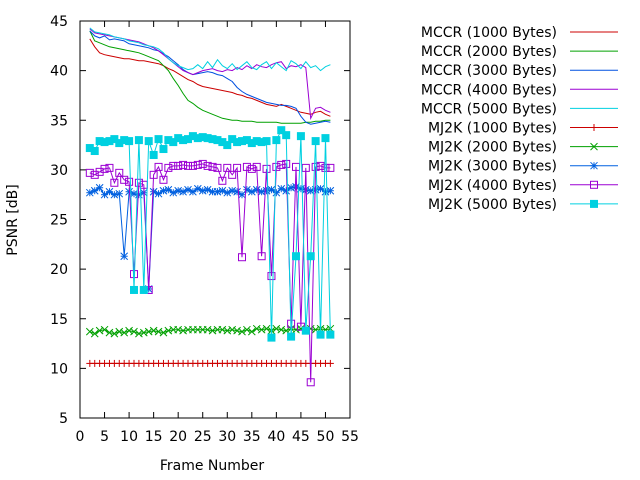 This screenshot has width=640, height=480. Describe the element at coordinates (519, 33) in the screenshot. I see `legend-entry: MCCR (1000 Bytes)` at that location.